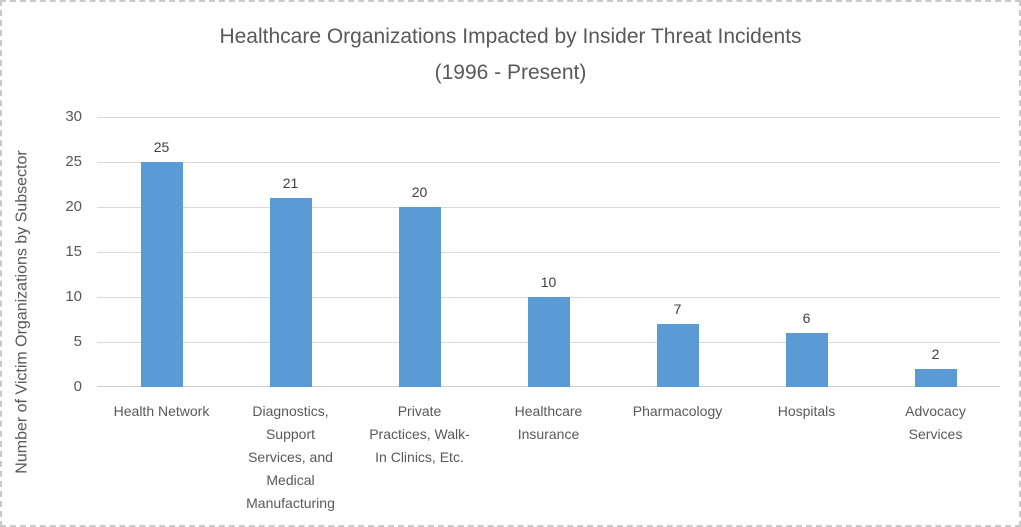 The image size is (1021, 527). I want to click on x-axis-category-label: Healthcare Insurance, so click(548, 422).